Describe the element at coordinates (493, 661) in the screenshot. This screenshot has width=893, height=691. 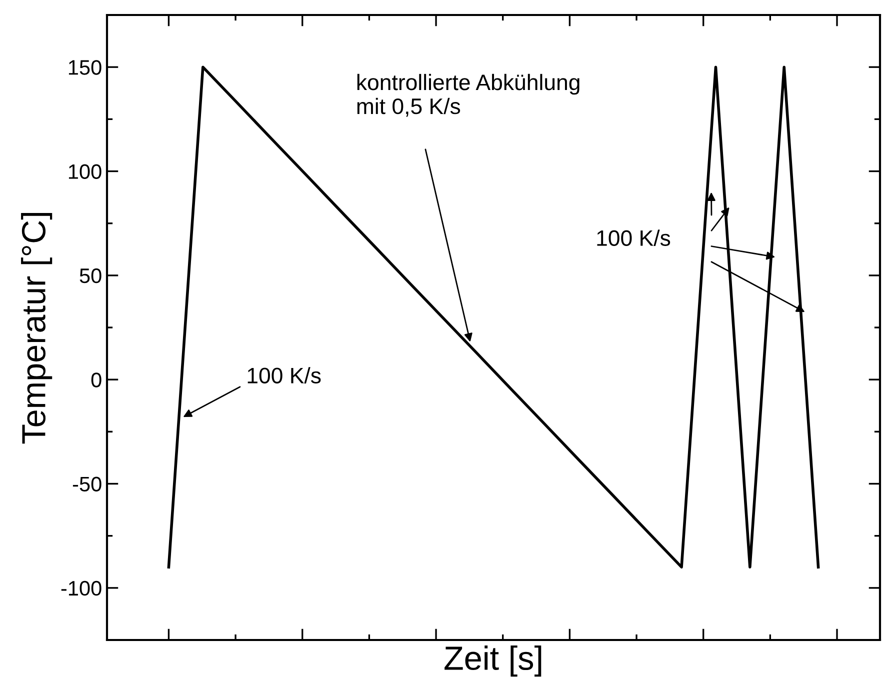
I see `x-axis-title: Zeit [s]` at that location.